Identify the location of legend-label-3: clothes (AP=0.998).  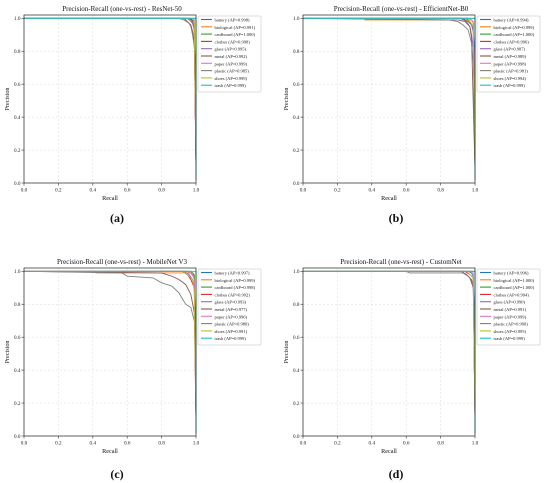
(233, 41).